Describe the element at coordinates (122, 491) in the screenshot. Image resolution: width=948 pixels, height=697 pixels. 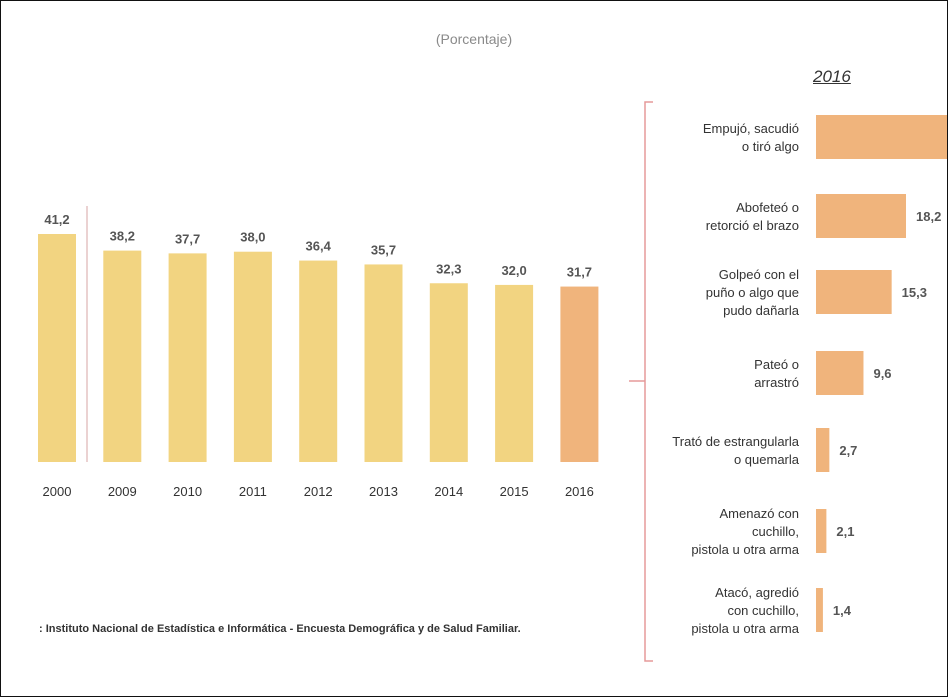
I see `x-tick-label-2009: 2009` at that location.